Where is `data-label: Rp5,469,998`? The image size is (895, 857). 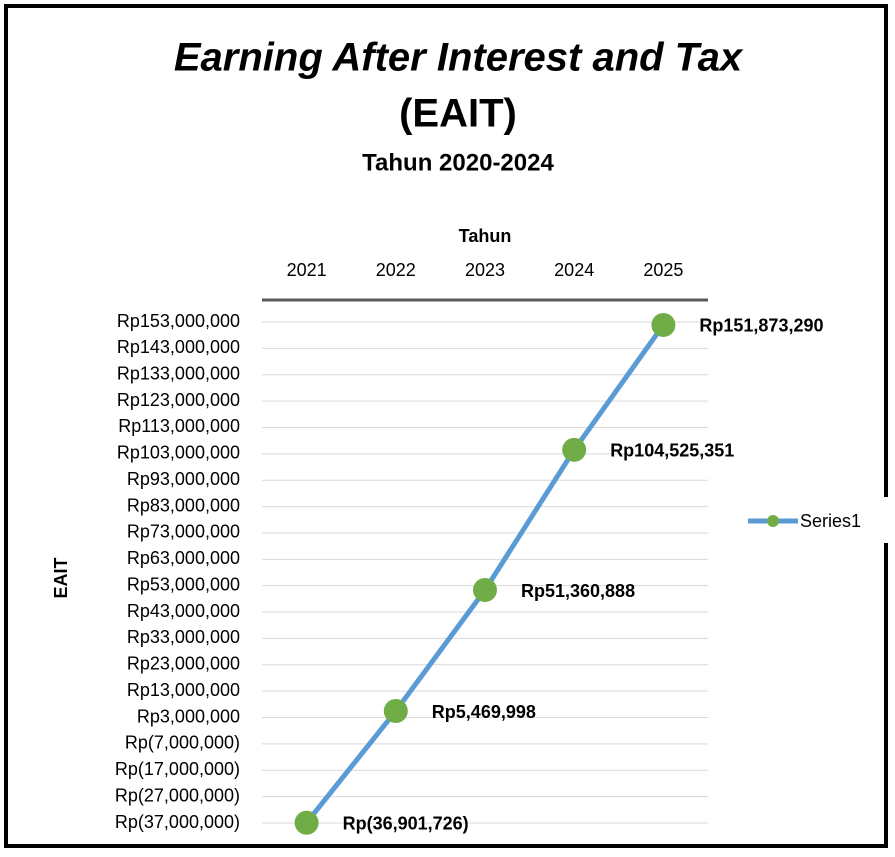
data-label: Rp5,469,998 is located at coordinates (484, 712).